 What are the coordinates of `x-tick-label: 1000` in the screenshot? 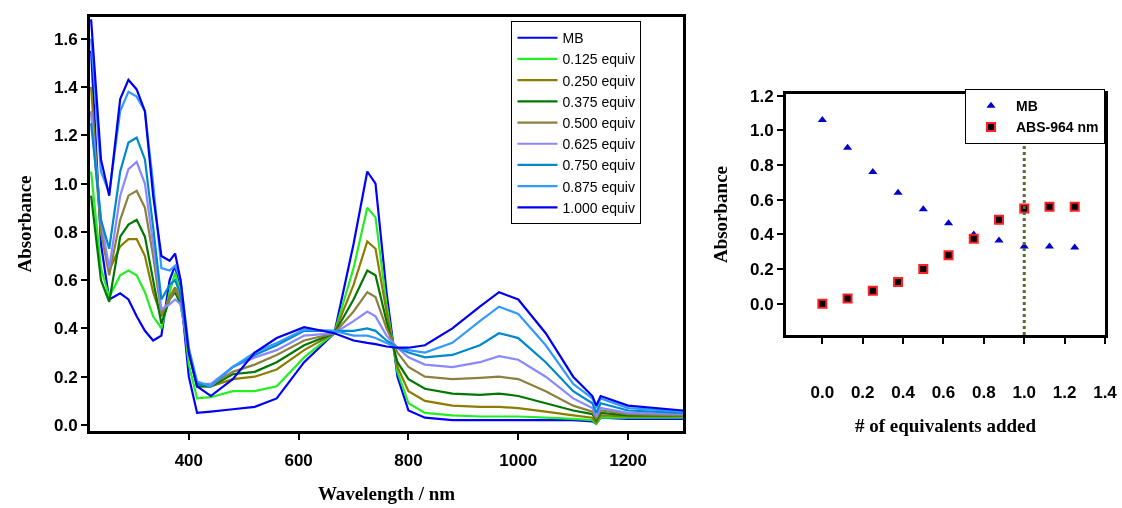 It's located at (518, 461).